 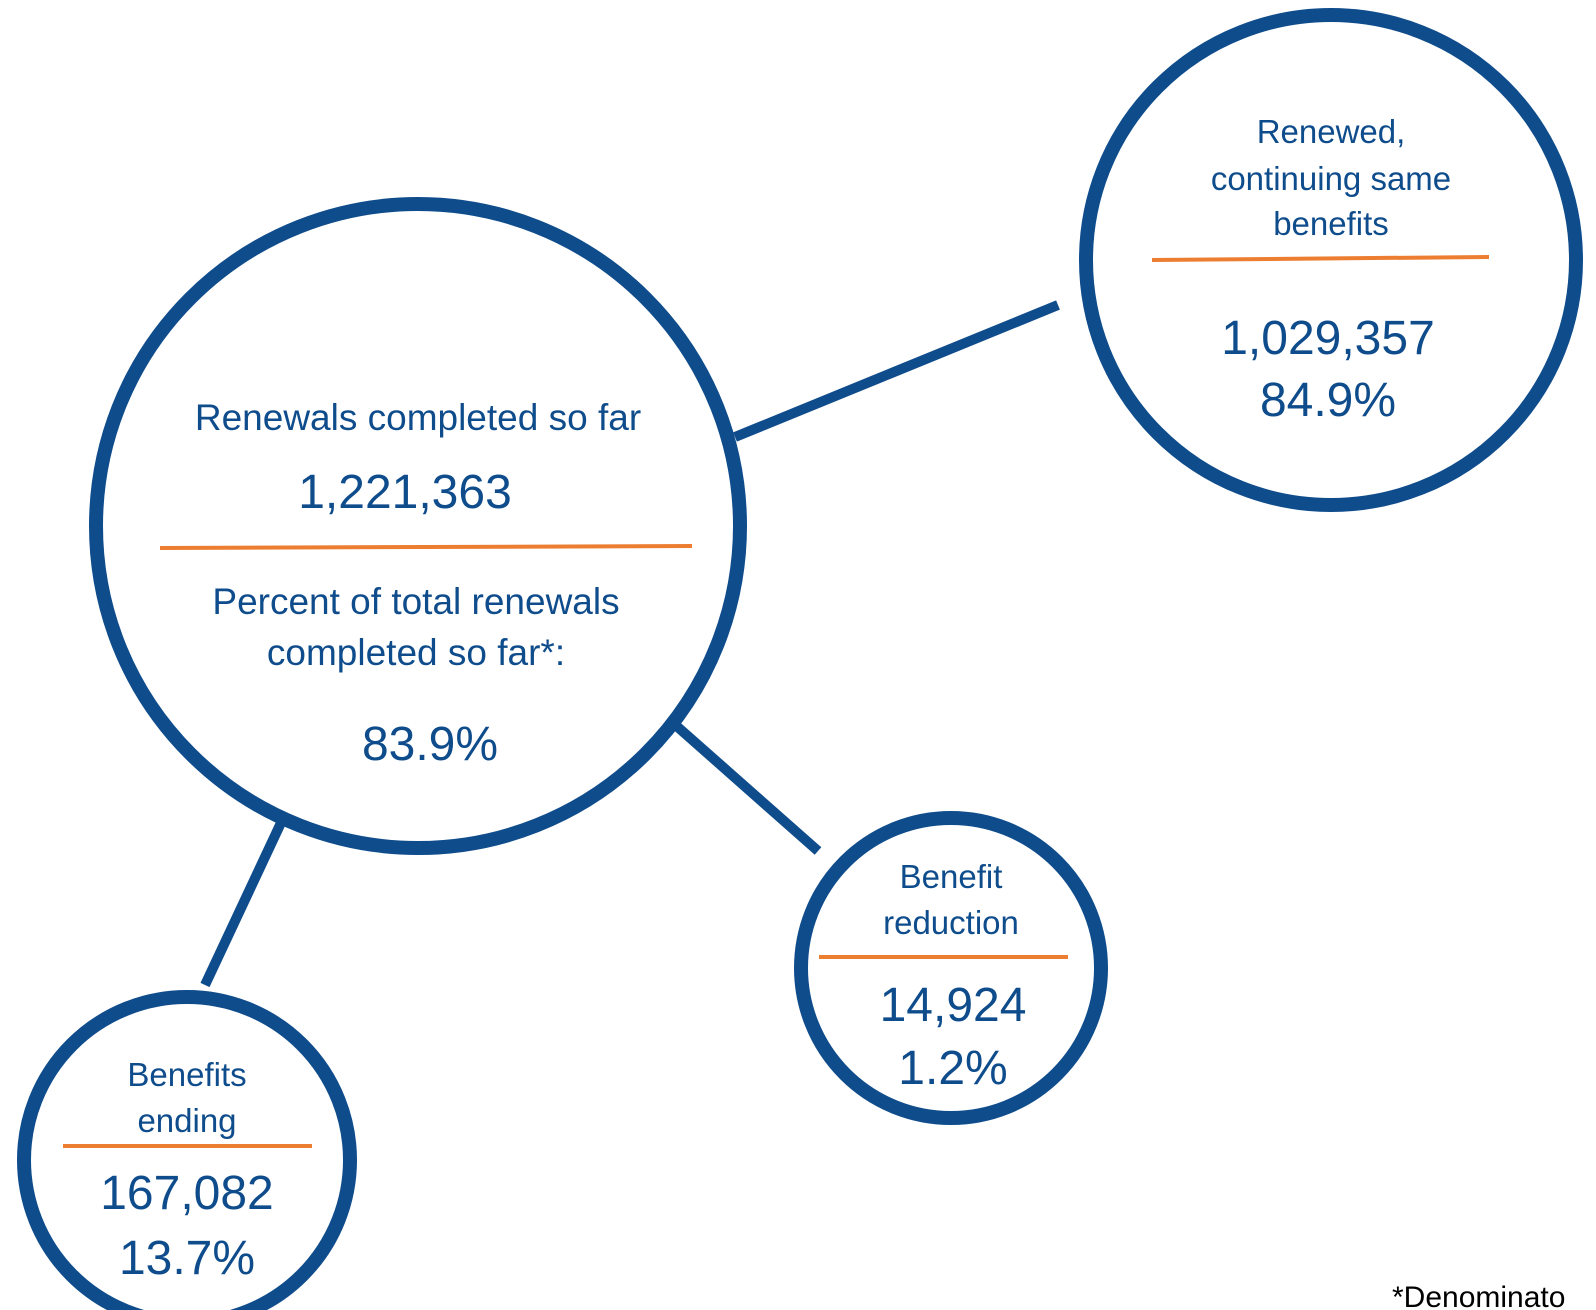 What do you see at coordinates (187, 1193) in the screenshot?
I see `node-count: 167,082` at bounding box center [187, 1193].